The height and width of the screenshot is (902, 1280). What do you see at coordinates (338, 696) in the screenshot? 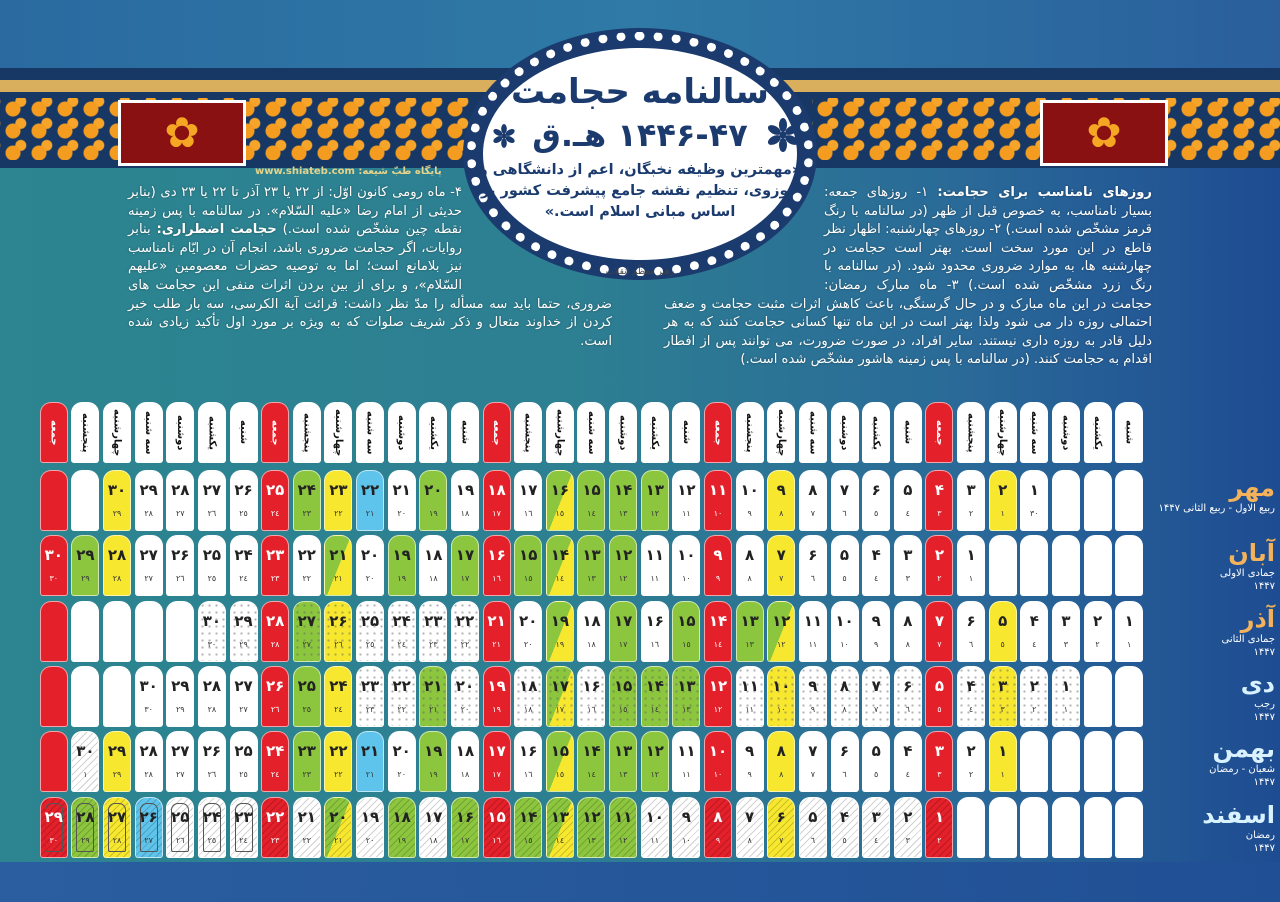
I see `day-cell: ۲۴ ٢٤` at bounding box center [338, 696].